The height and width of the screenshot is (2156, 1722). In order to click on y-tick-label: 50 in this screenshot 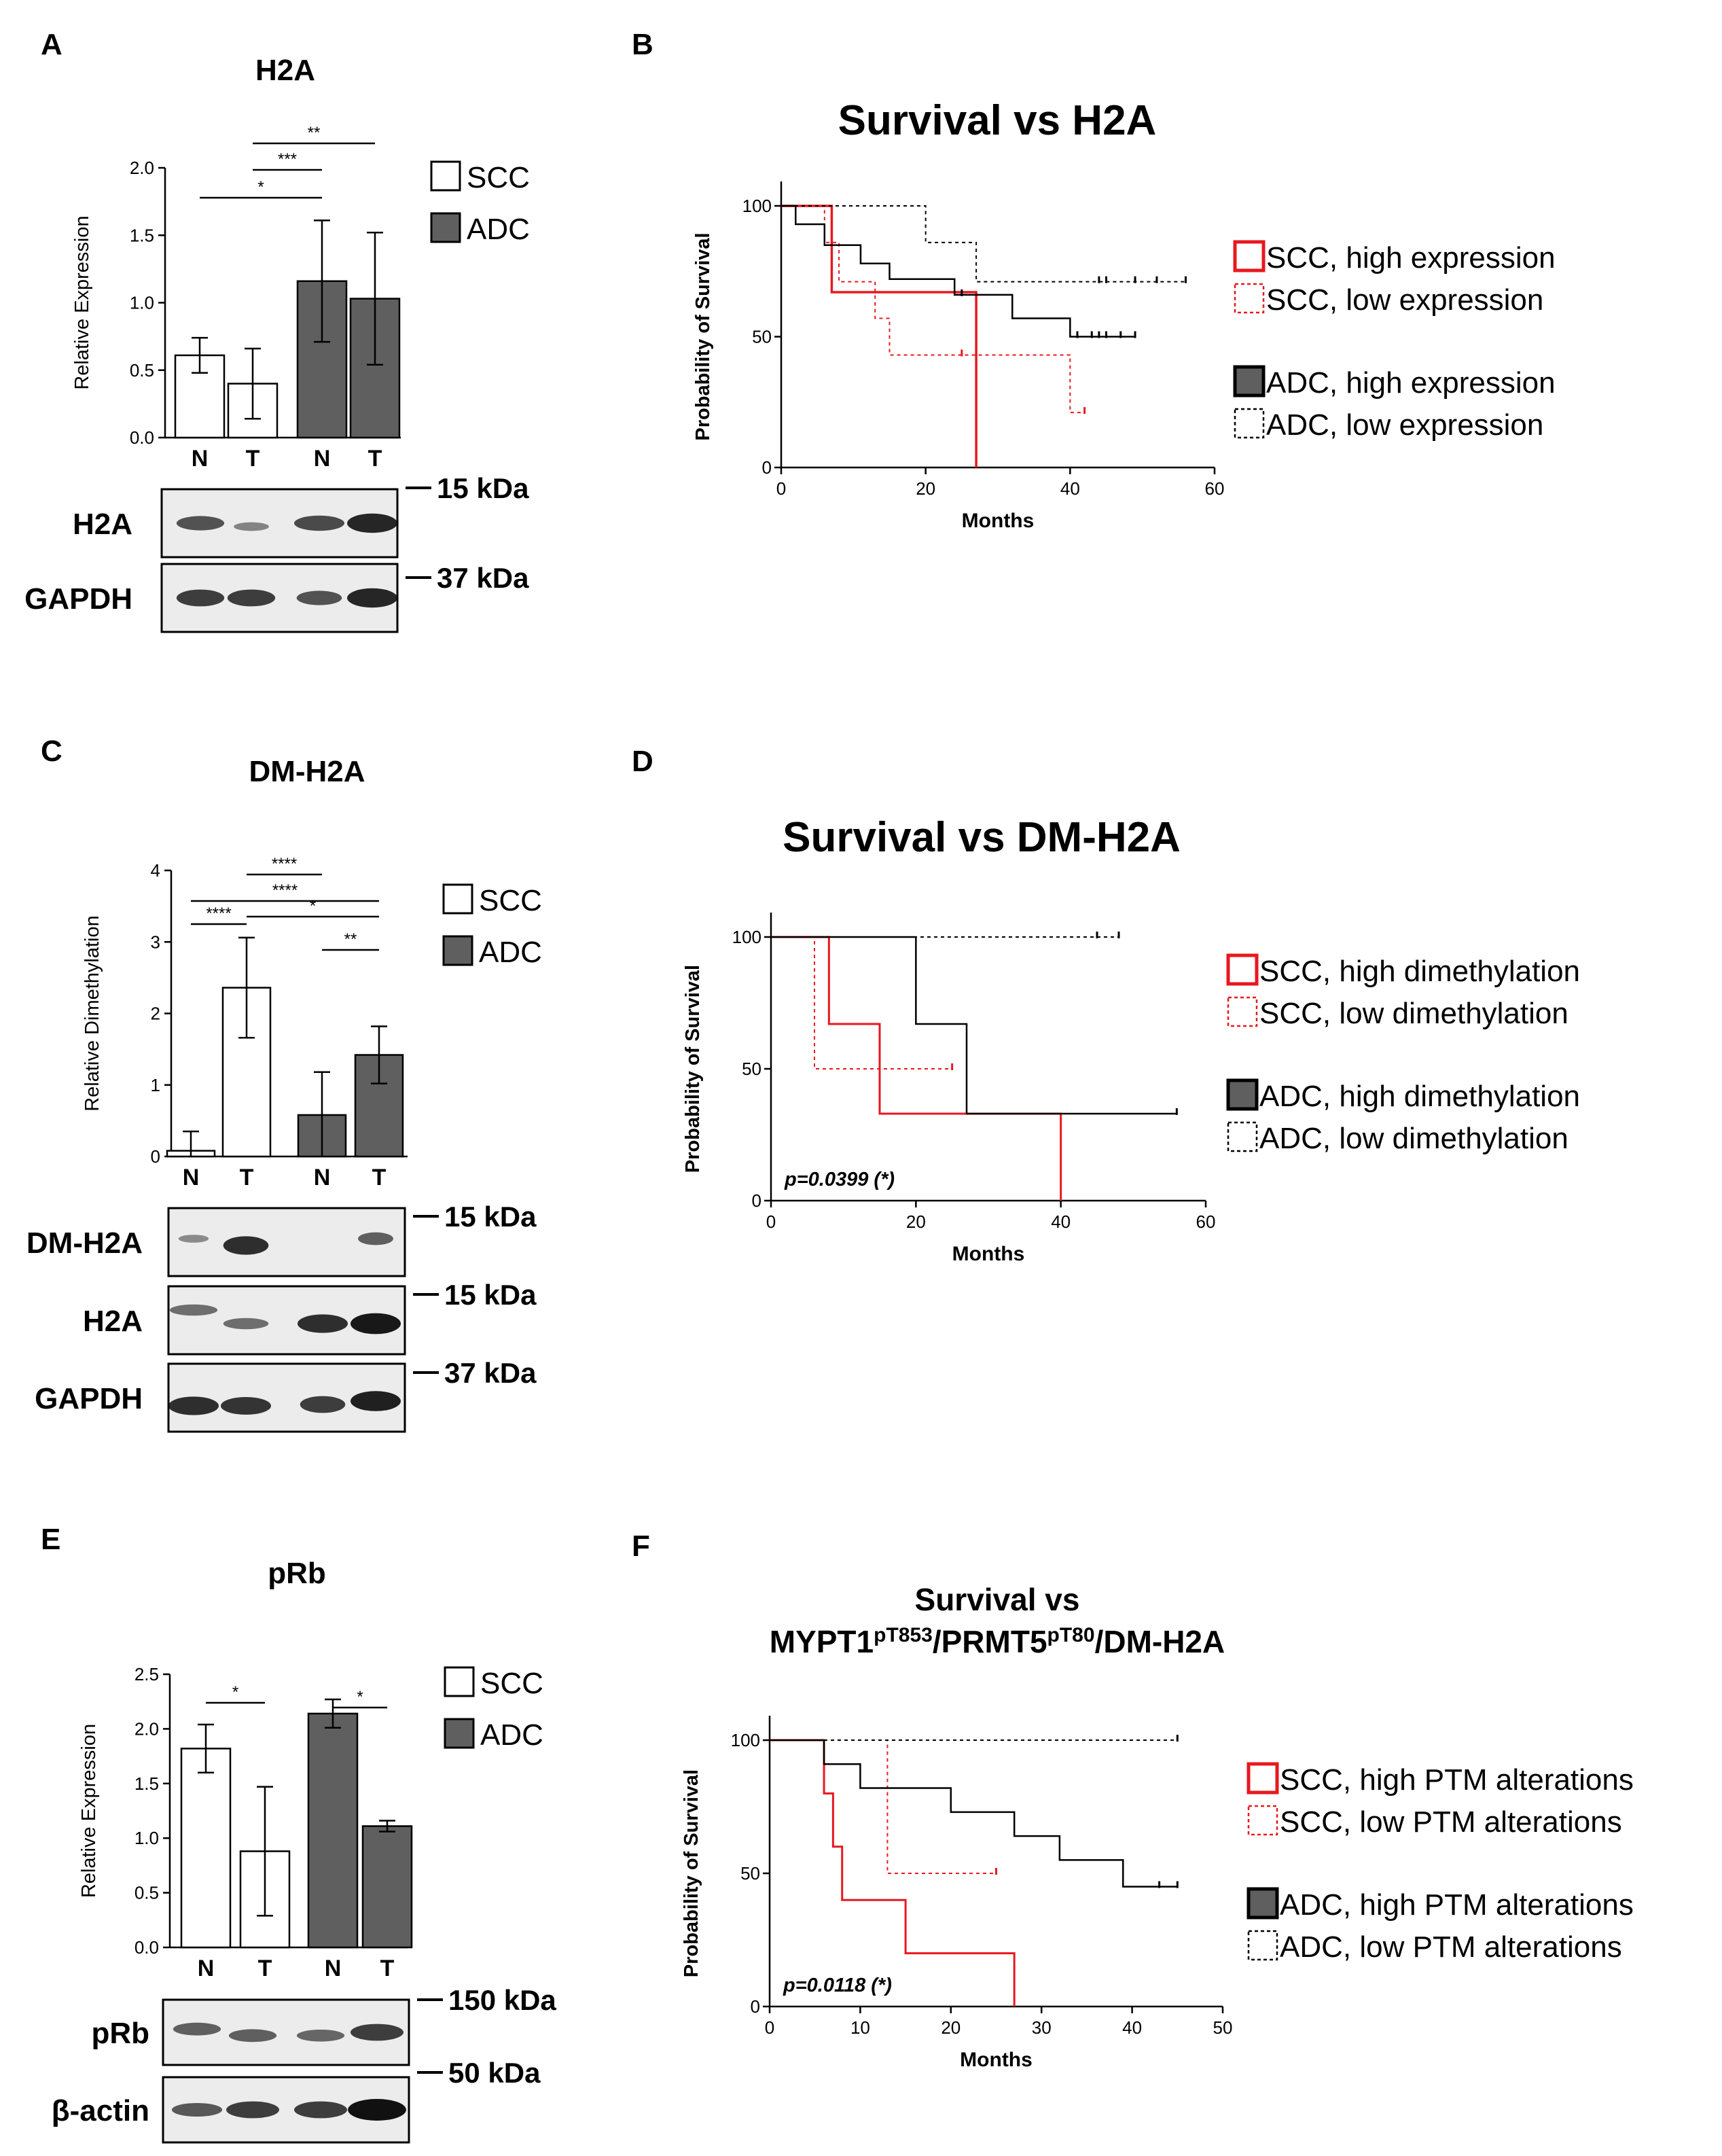, I will do `click(750, 1873)`.